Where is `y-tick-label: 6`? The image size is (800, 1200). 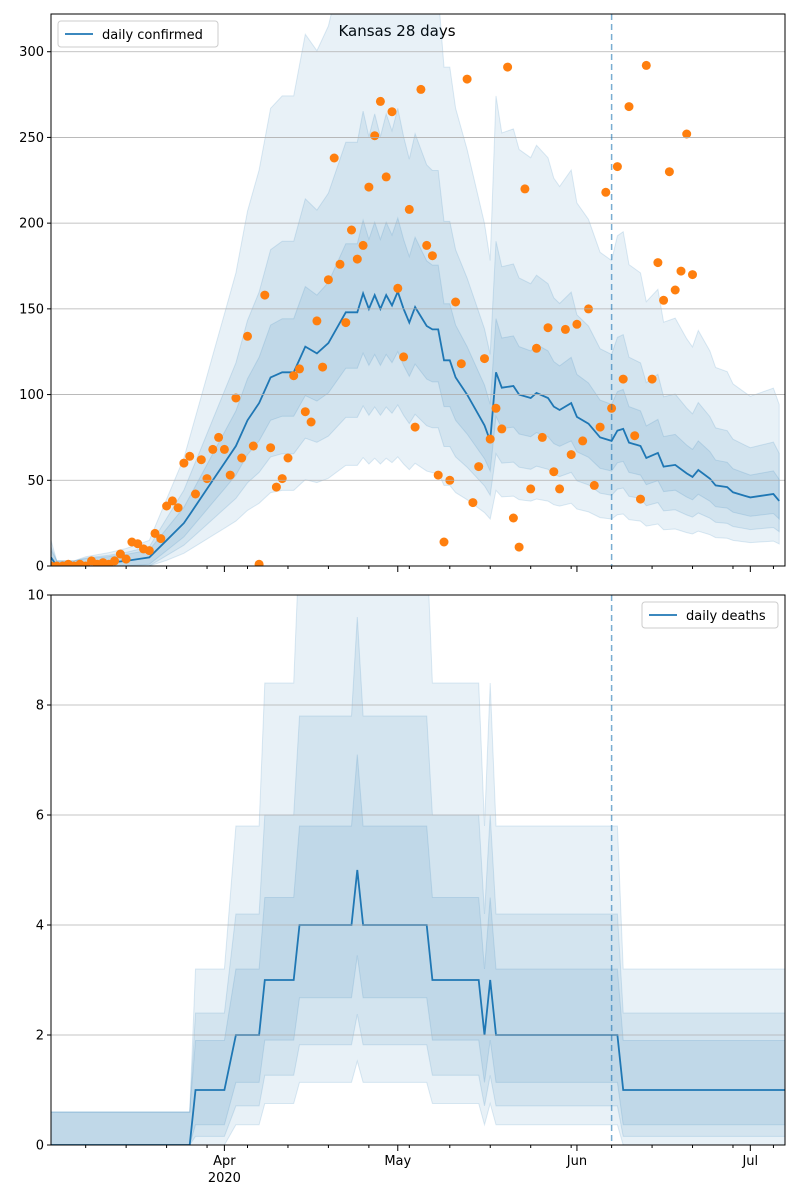 y-tick-label: 6 is located at coordinates (40, 816).